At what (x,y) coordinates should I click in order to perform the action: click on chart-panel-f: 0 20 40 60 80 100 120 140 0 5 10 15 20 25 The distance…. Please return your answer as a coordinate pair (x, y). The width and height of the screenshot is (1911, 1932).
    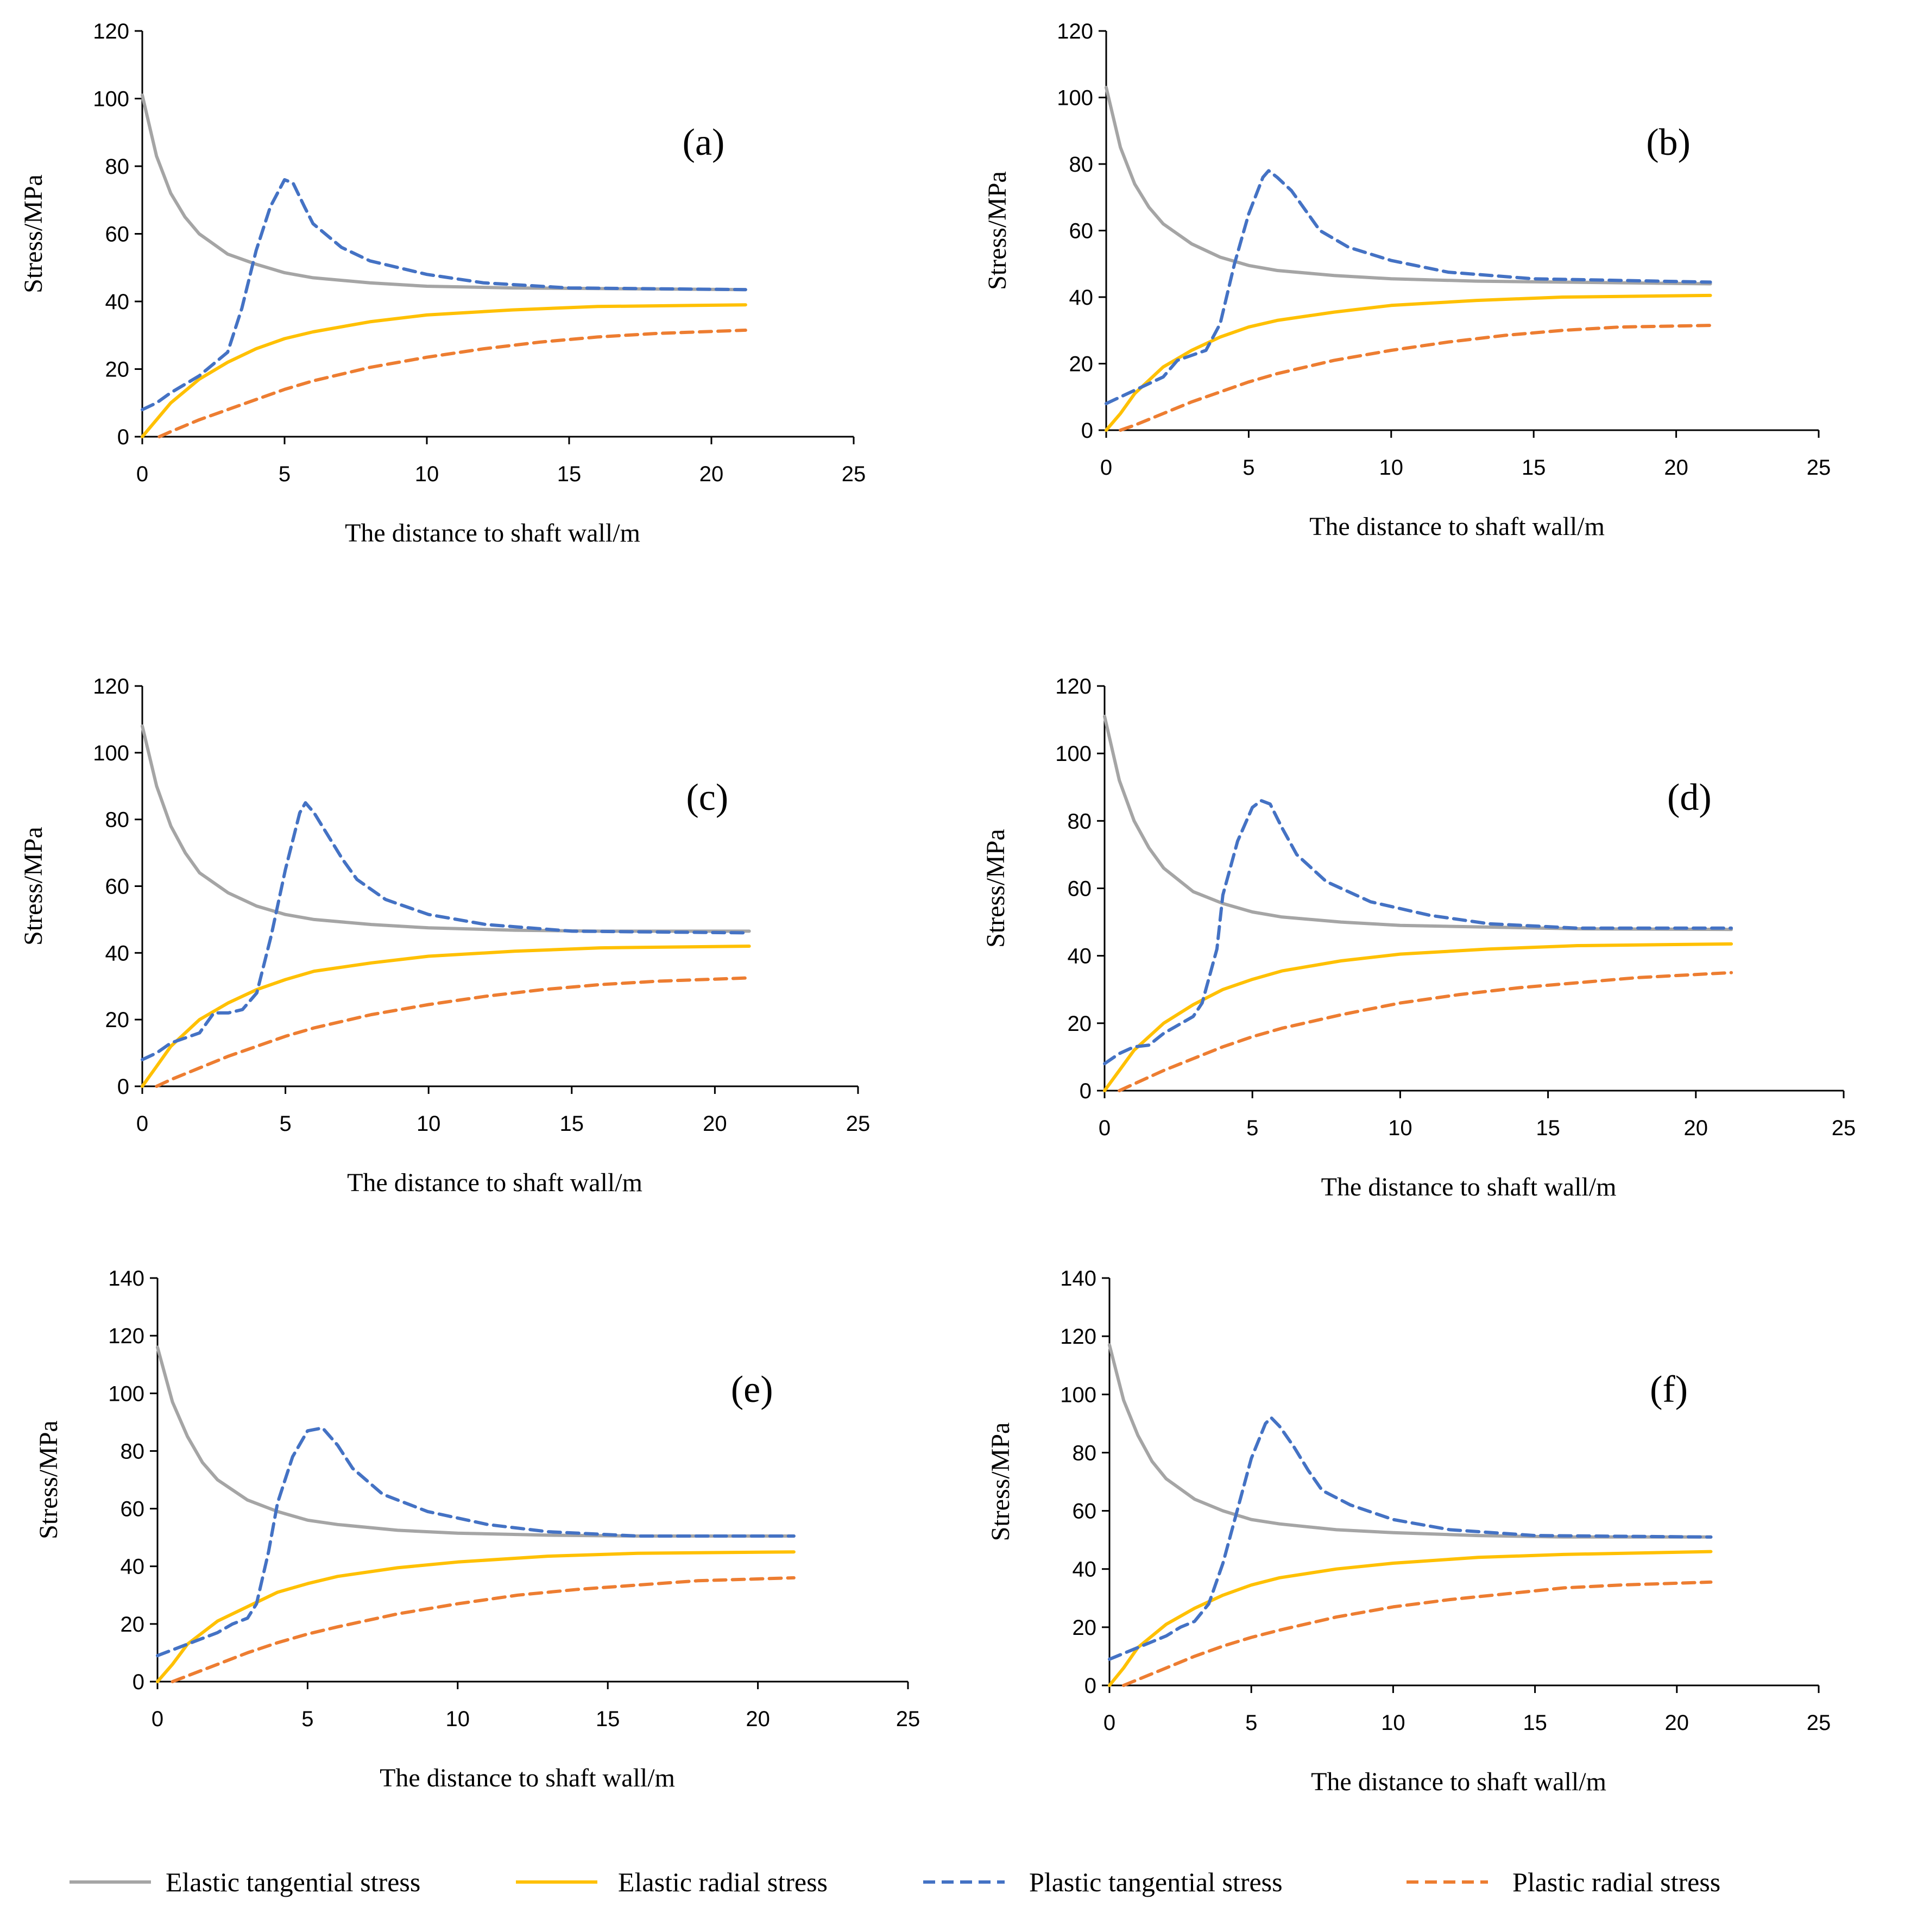
    Looking at the image, I should click on (1408, 1531).